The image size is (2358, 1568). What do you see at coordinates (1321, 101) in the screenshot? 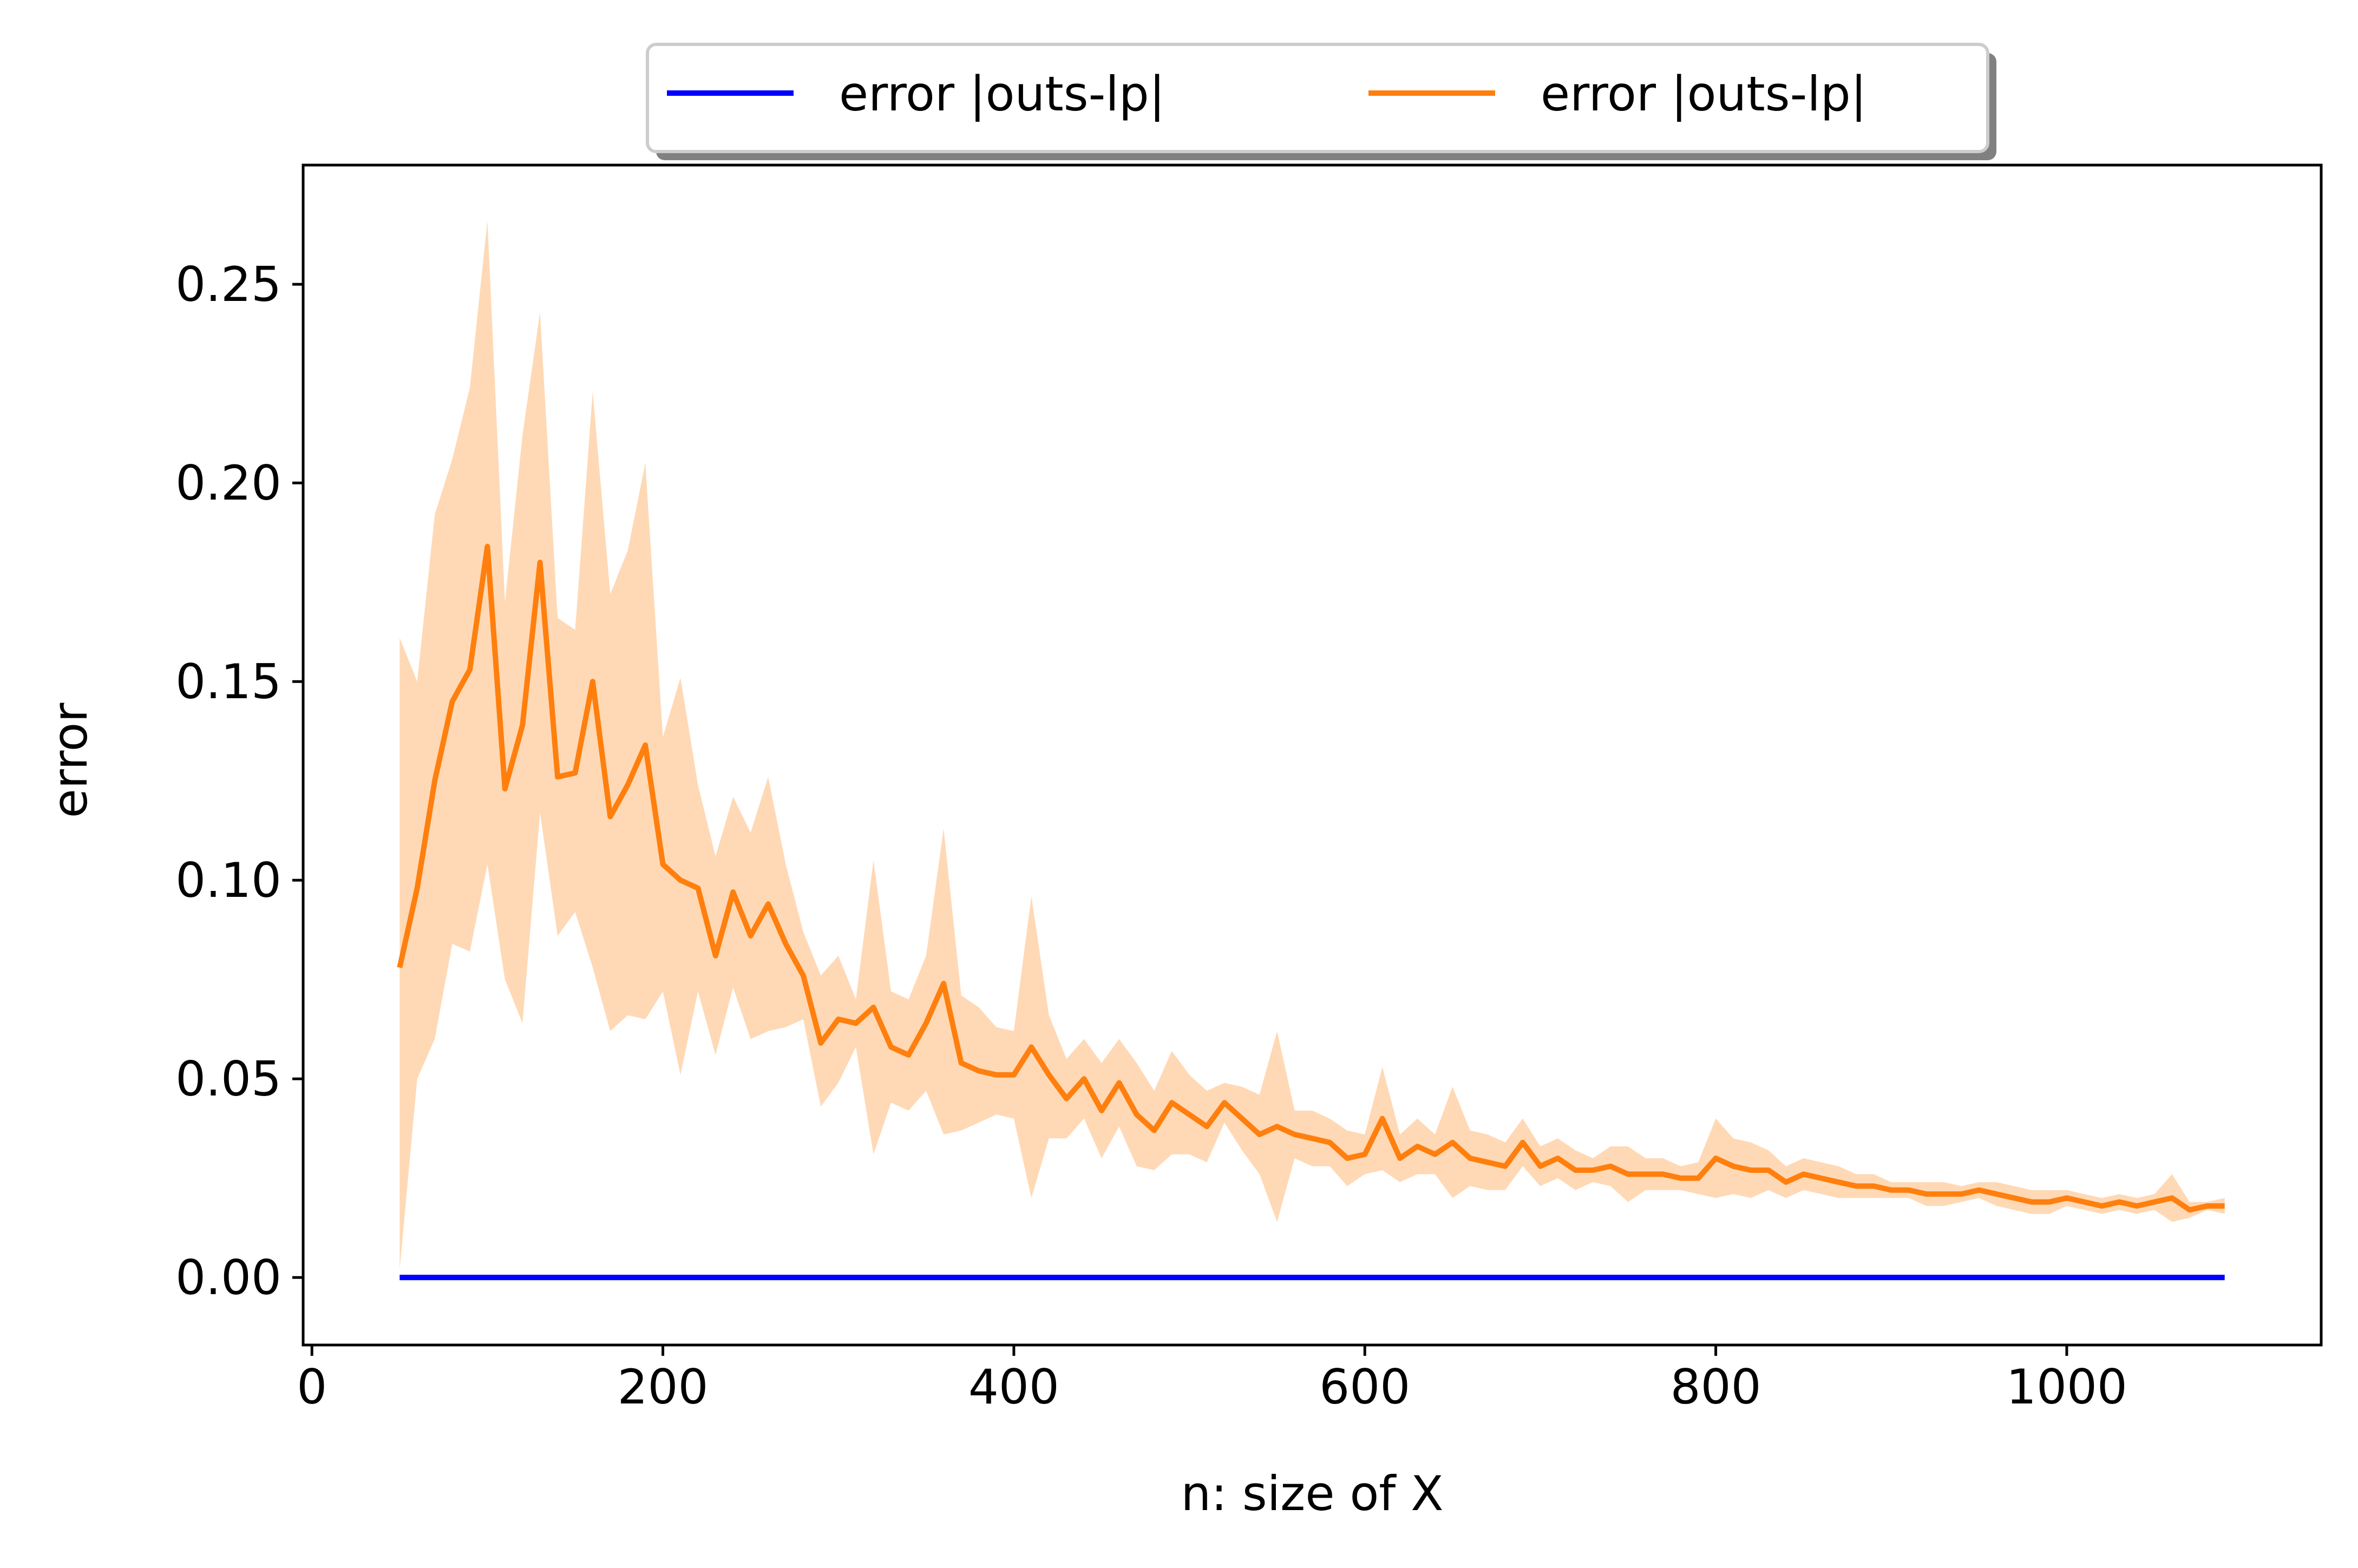
I see `legend: error |outs-lp| error |outs-lp|` at bounding box center [1321, 101].